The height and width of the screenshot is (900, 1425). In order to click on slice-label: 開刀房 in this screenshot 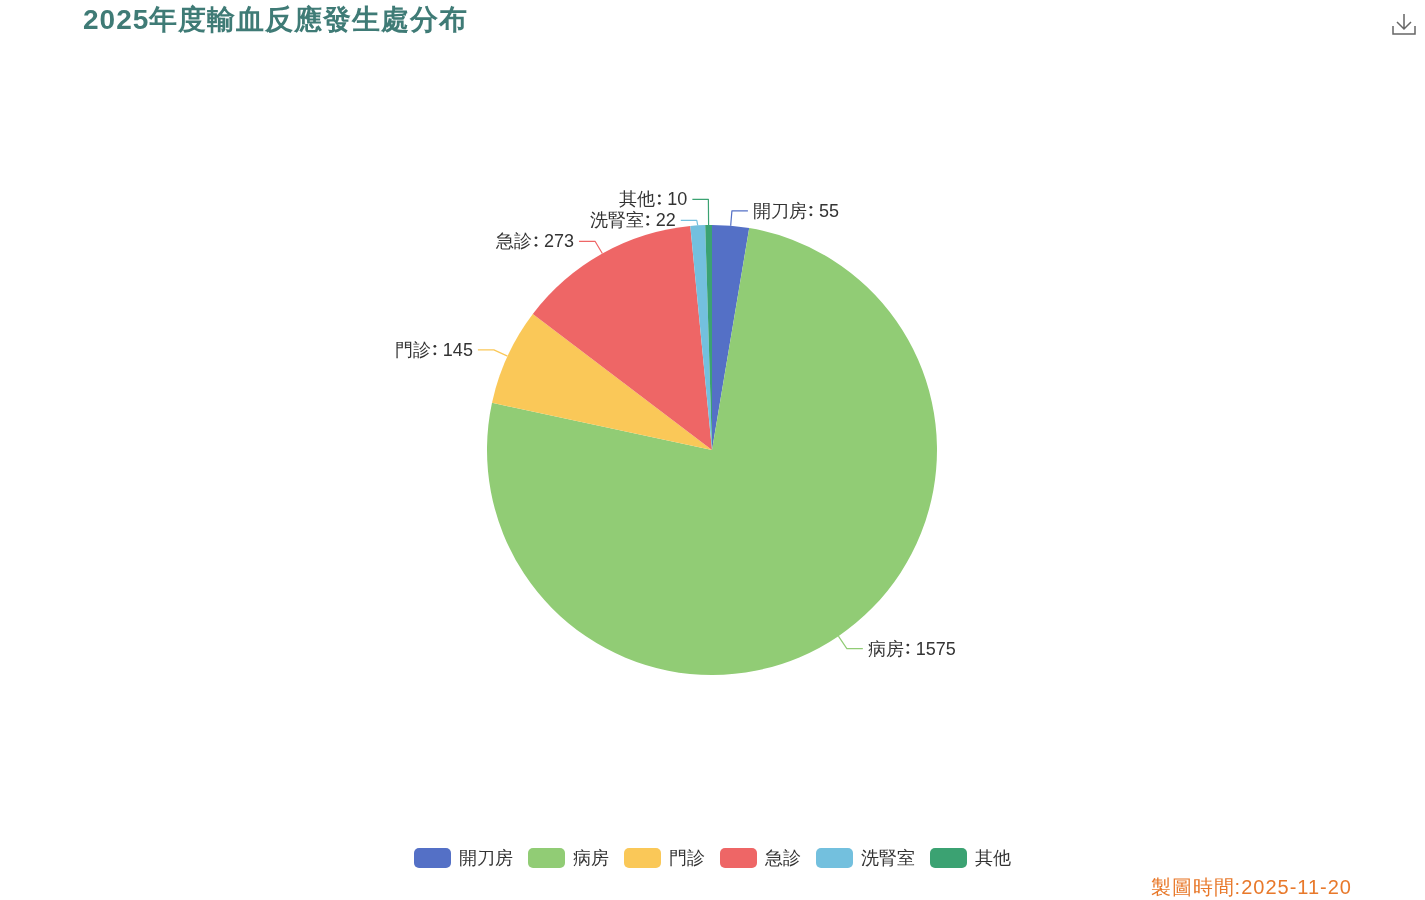, I will do `click(779, 210)`.